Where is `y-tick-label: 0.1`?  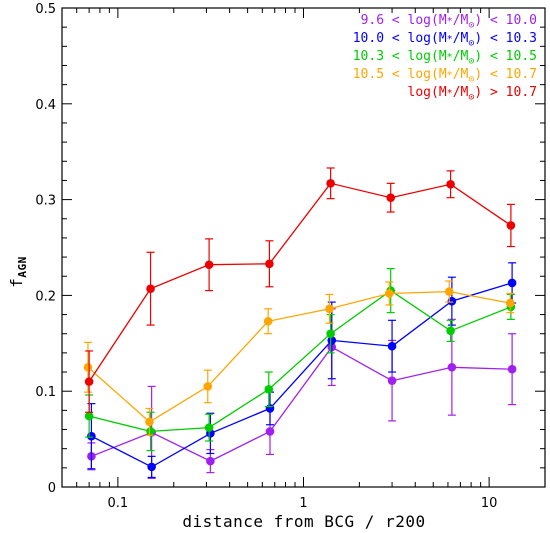 y-tick-label: 0.1 is located at coordinates (45, 392).